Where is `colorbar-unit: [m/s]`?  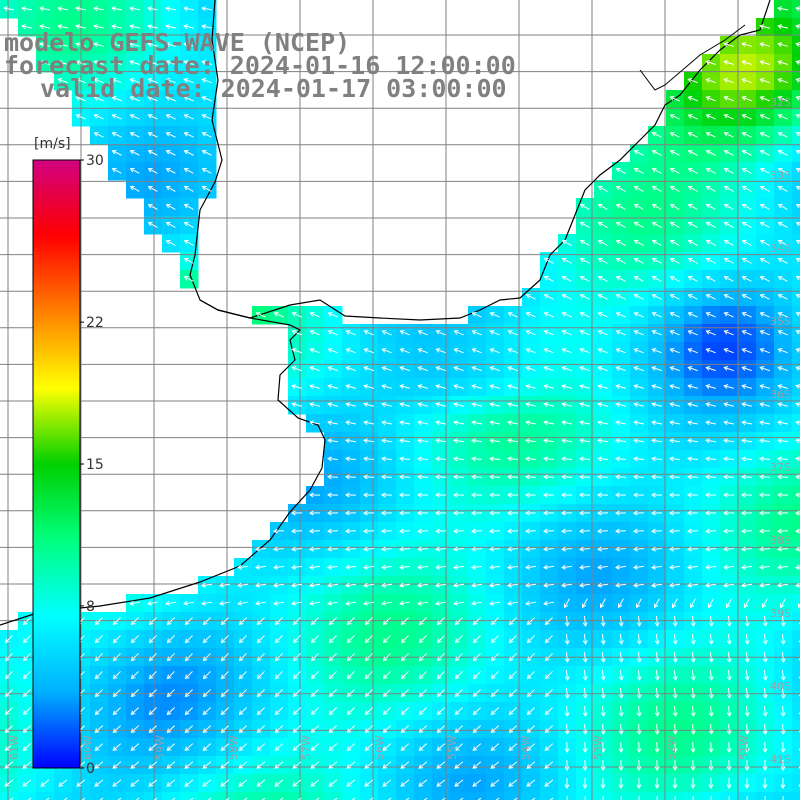 colorbar-unit: [m/s] is located at coordinates (52, 144).